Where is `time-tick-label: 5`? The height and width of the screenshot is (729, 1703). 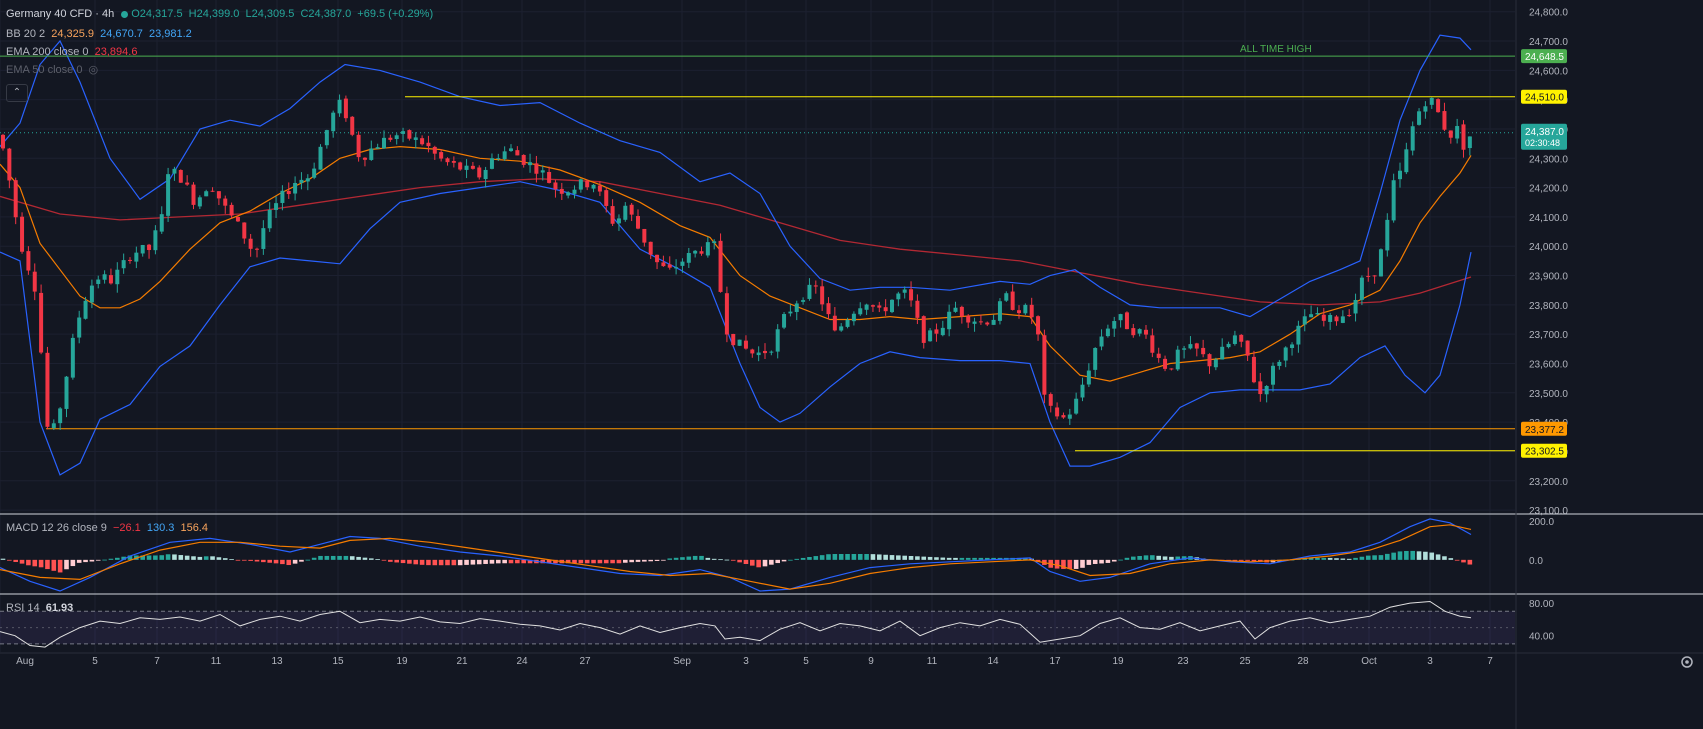 time-tick-label: 5 is located at coordinates (95, 661).